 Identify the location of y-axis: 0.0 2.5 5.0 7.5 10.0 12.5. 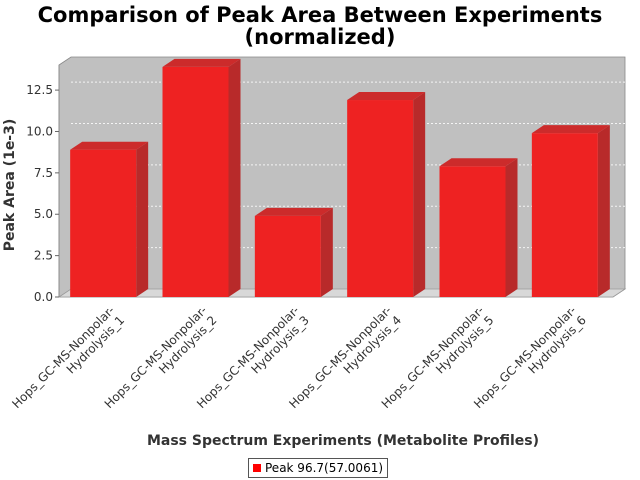
(42, 193).